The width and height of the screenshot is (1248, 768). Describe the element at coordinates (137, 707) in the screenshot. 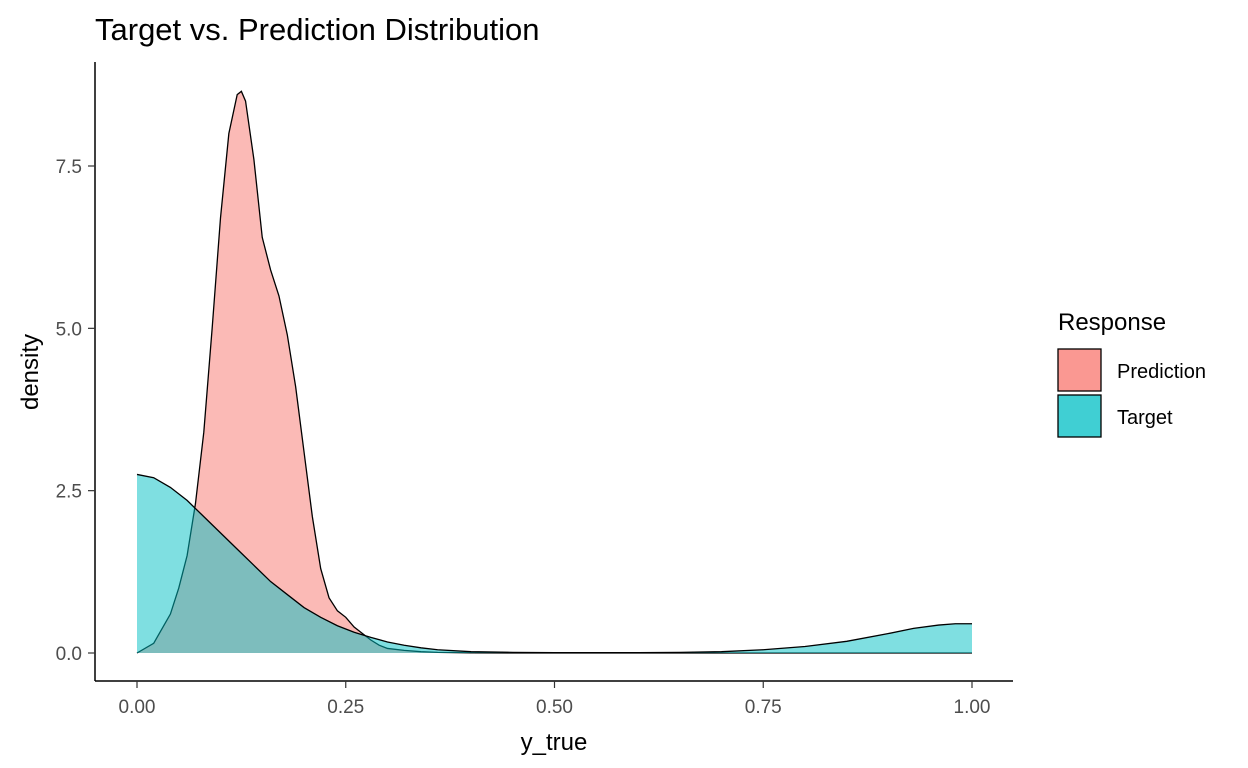

I see `x-tick-label: 0.00` at that location.